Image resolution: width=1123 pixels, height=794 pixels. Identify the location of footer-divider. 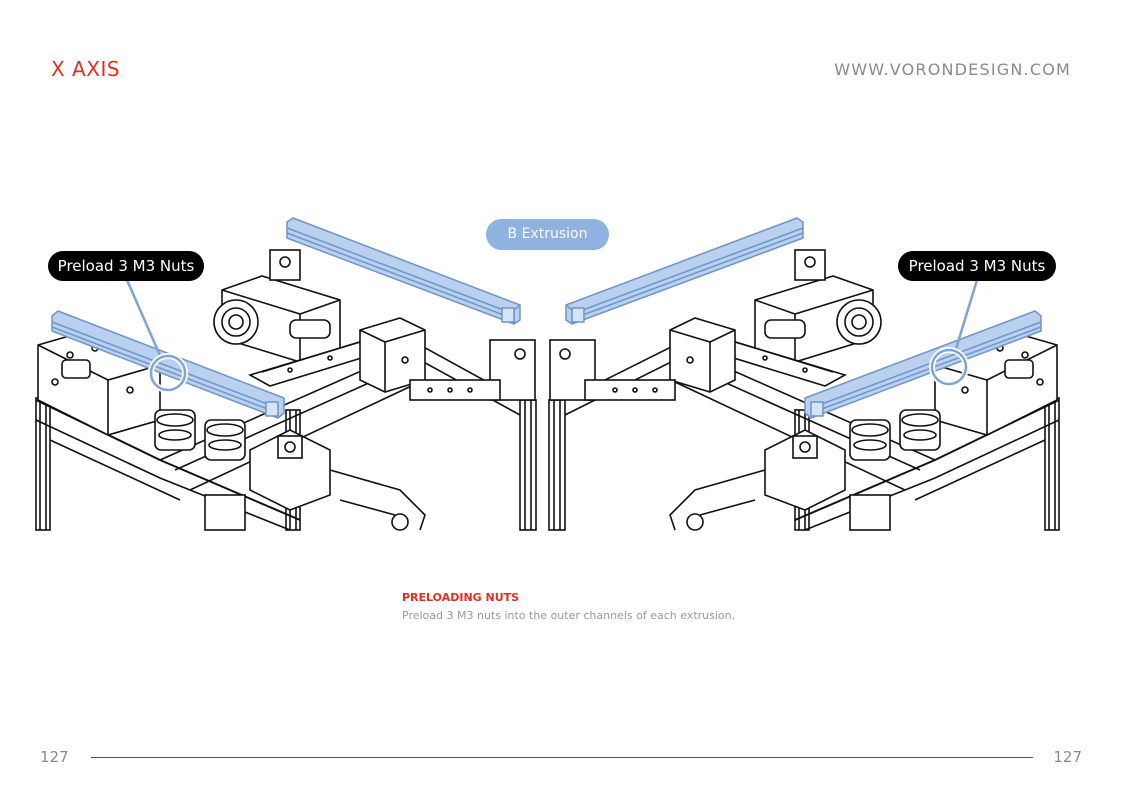
(562, 757).